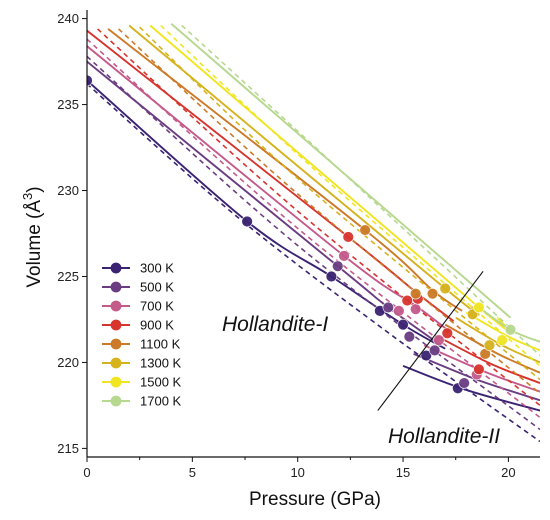  What do you see at coordinates (27, 196) in the screenshot?
I see `y-axis-title-superscript: 3` at bounding box center [27, 196].